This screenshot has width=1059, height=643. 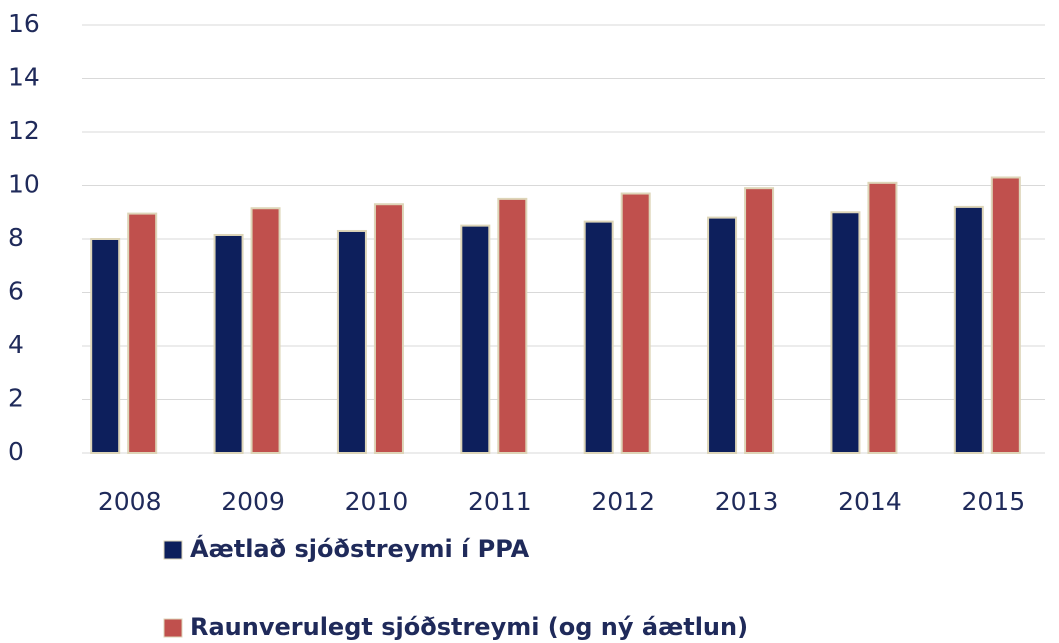 What do you see at coordinates (500, 501) in the screenshot?
I see `x-tick-label: 2011` at bounding box center [500, 501].